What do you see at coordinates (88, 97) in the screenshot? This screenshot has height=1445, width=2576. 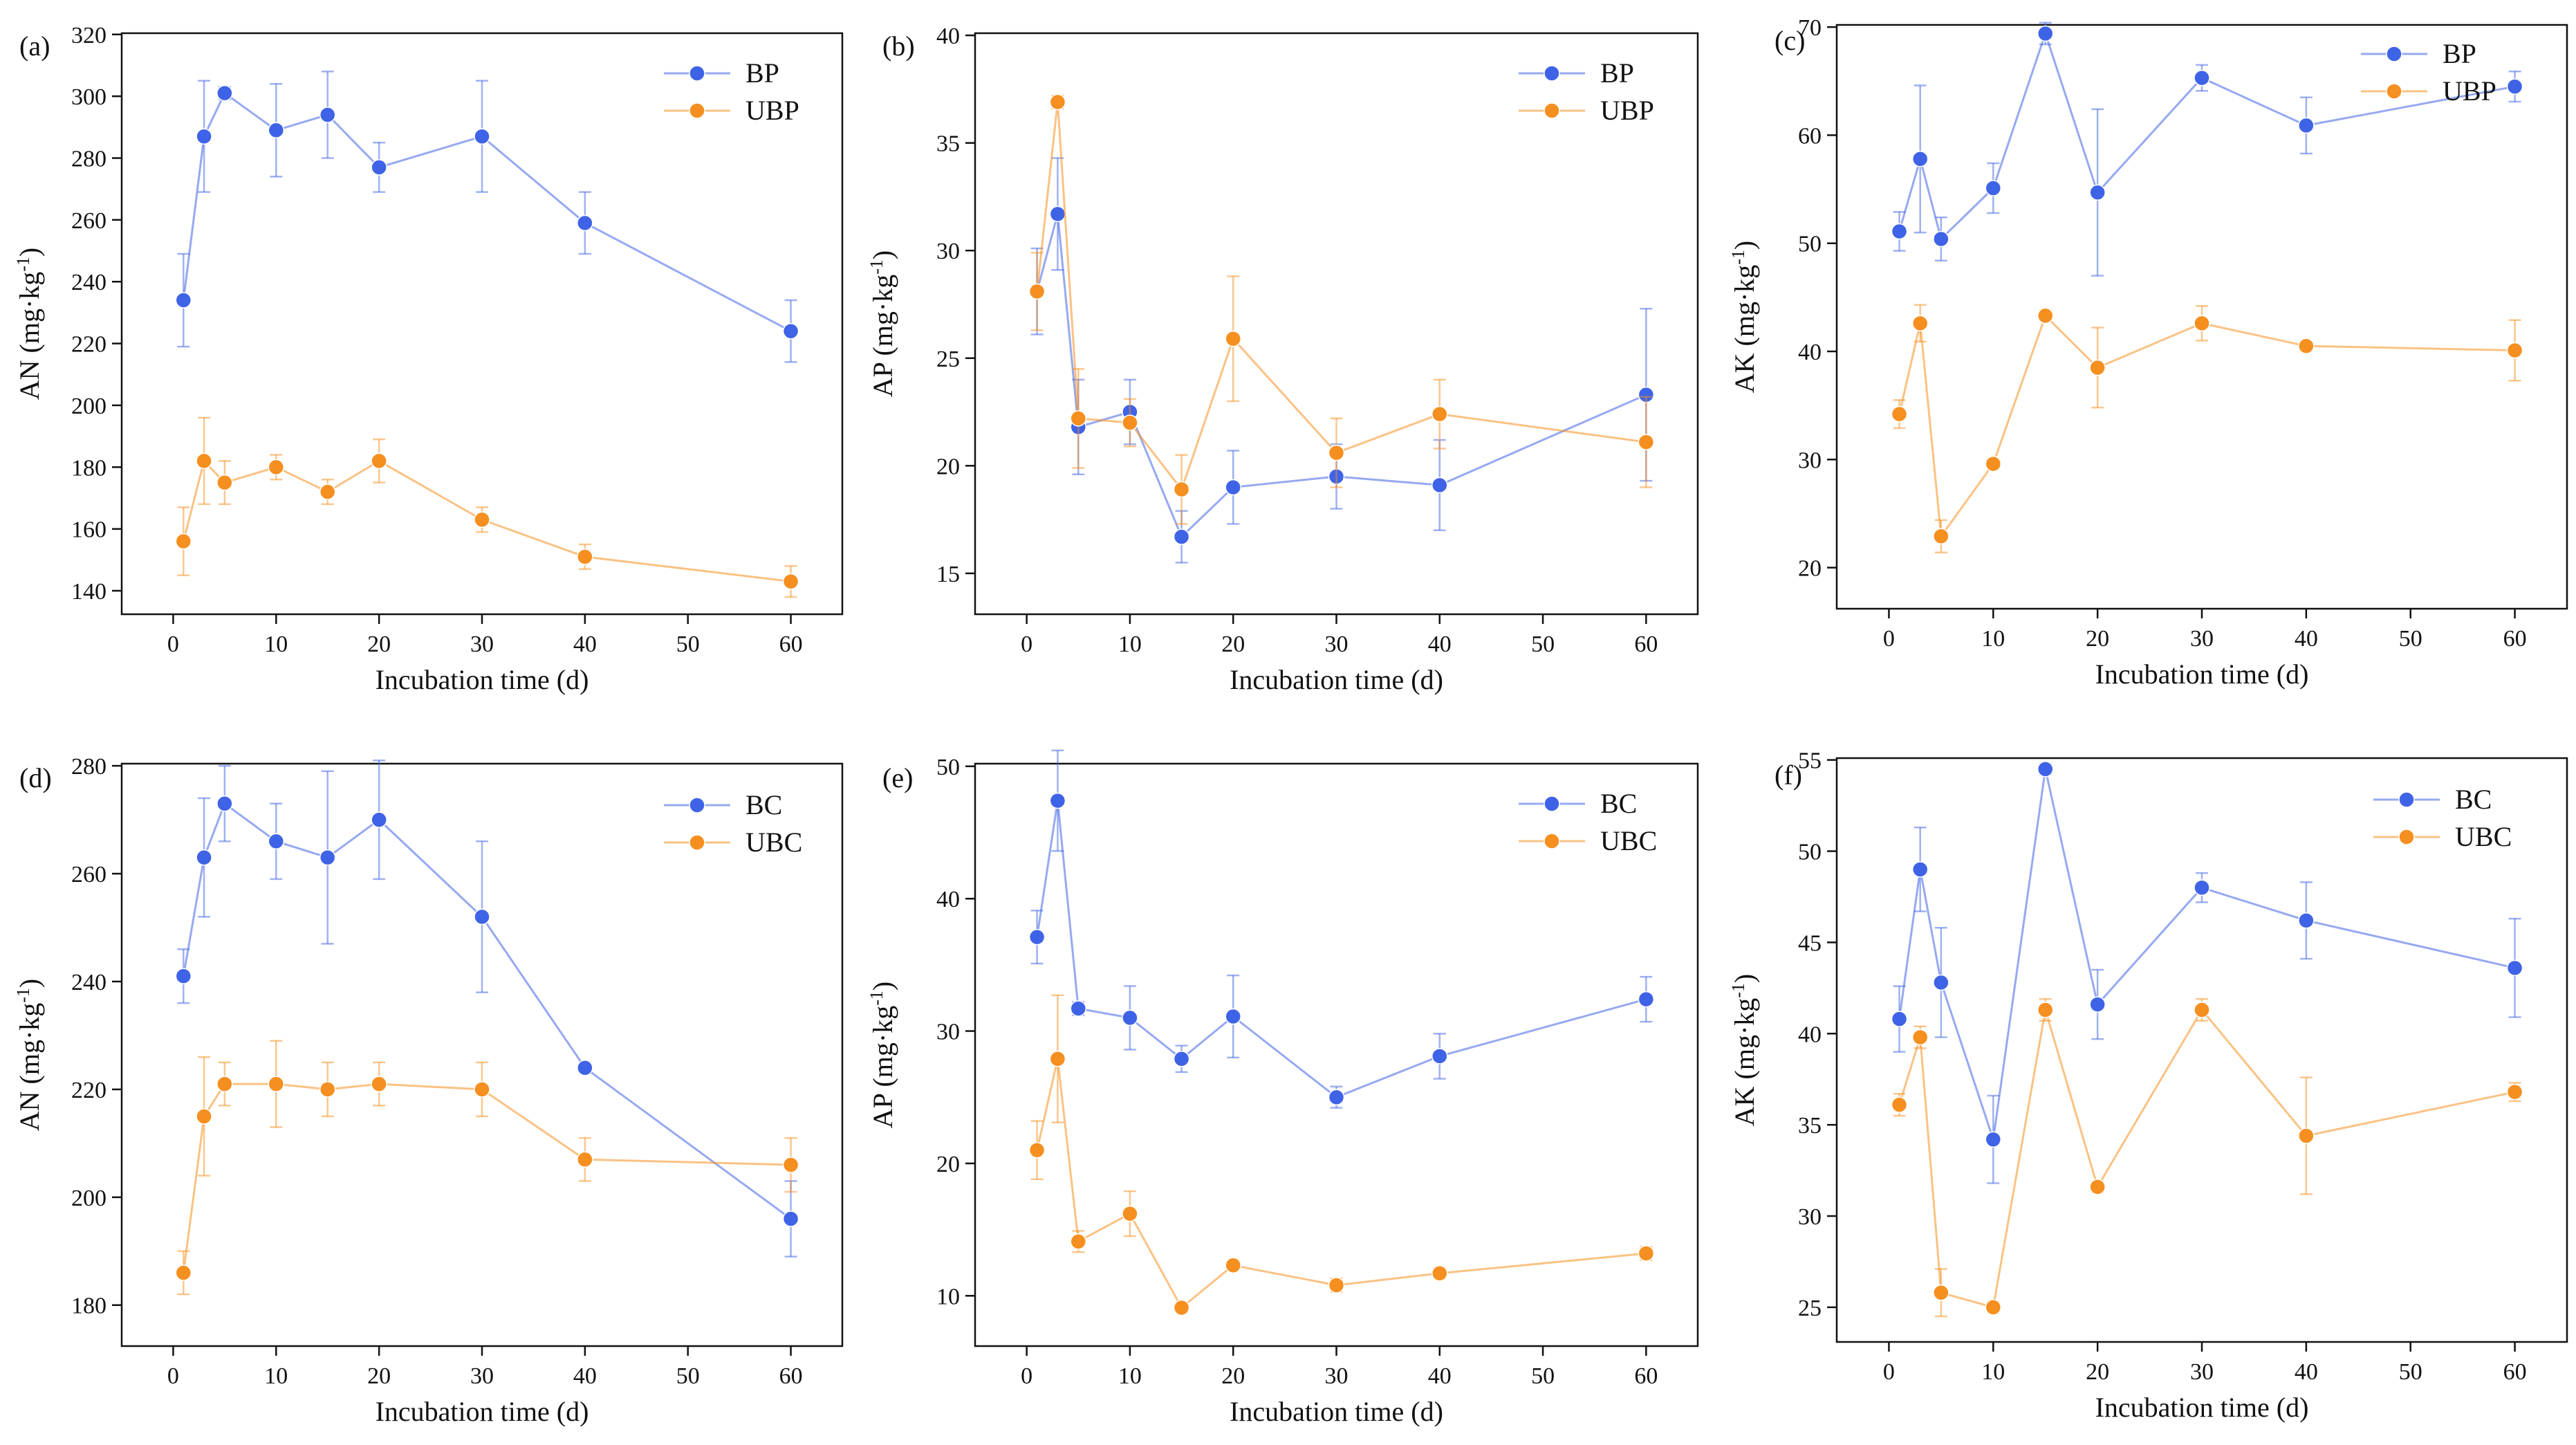 I see `y-tick-label: 300` at bounding box center [88, 97].